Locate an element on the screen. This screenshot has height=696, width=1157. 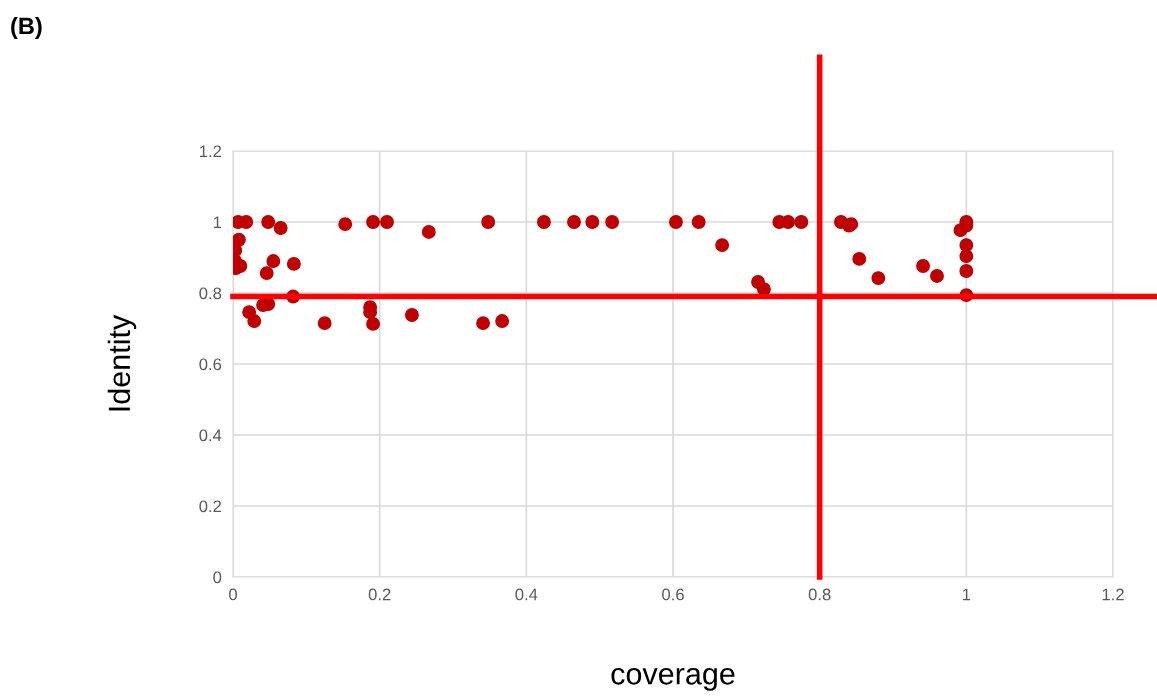
x-tick-label: 0.4 is located at coordinates (526, 594).